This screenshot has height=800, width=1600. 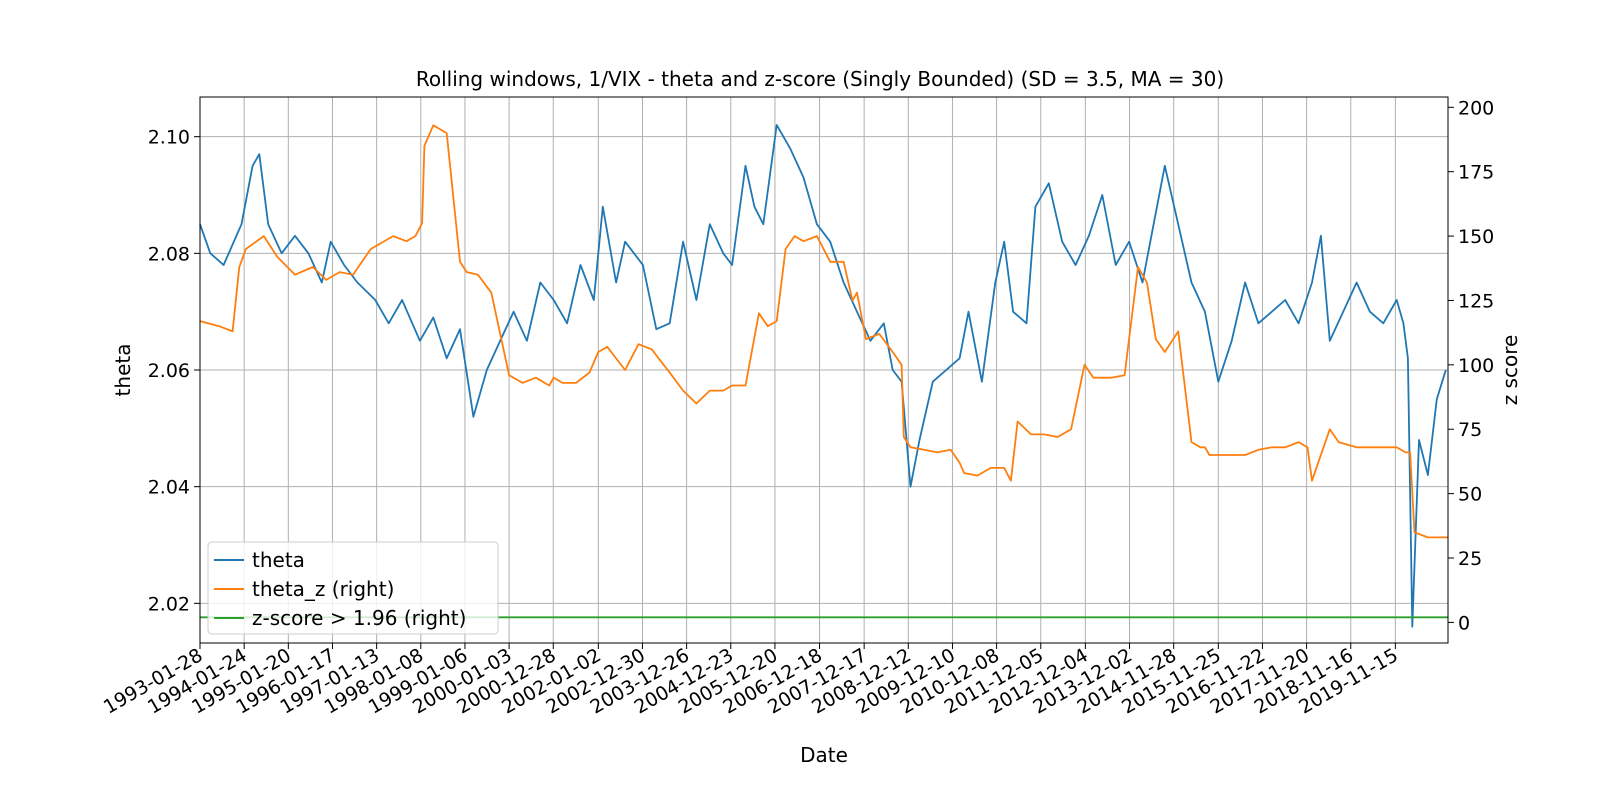 What do you see at coordinates (123, 370) in the screenshot?
I see `y-axis-label: theta` at bounding box center [123, 370].